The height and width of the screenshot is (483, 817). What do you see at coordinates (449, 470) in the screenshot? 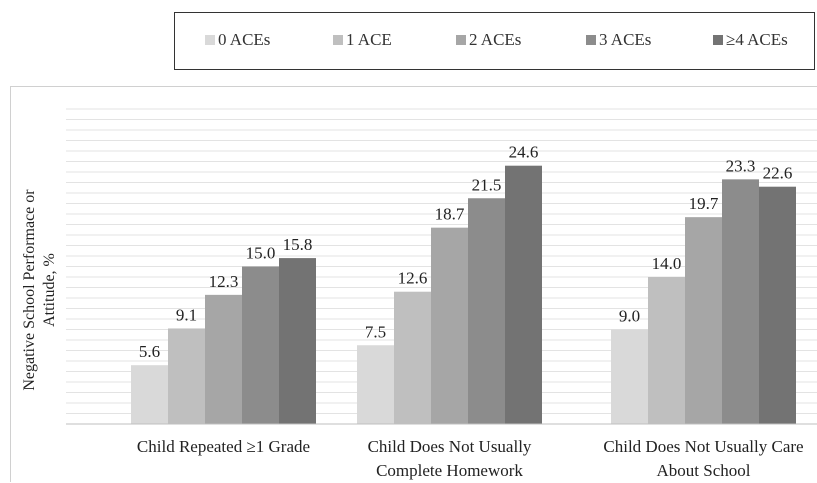
I see `x-tick-label: Complete Homework` at bounding box center [449, 470].